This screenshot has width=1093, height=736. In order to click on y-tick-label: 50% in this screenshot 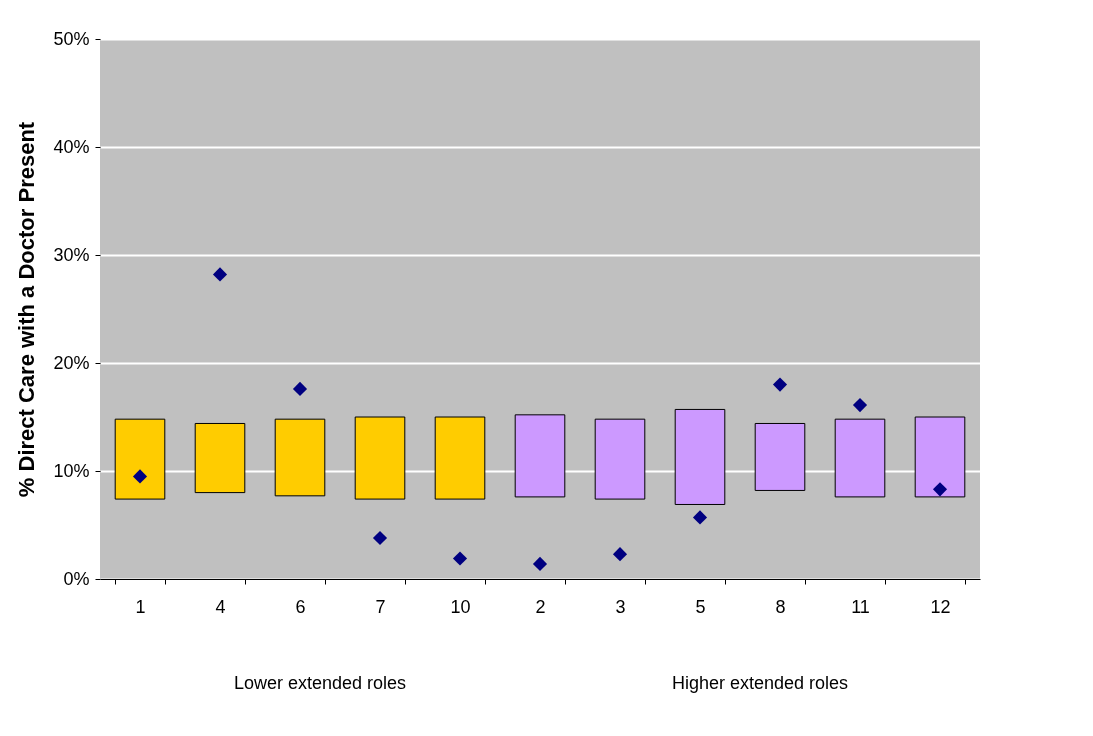, I will do `click(71, 38)`.